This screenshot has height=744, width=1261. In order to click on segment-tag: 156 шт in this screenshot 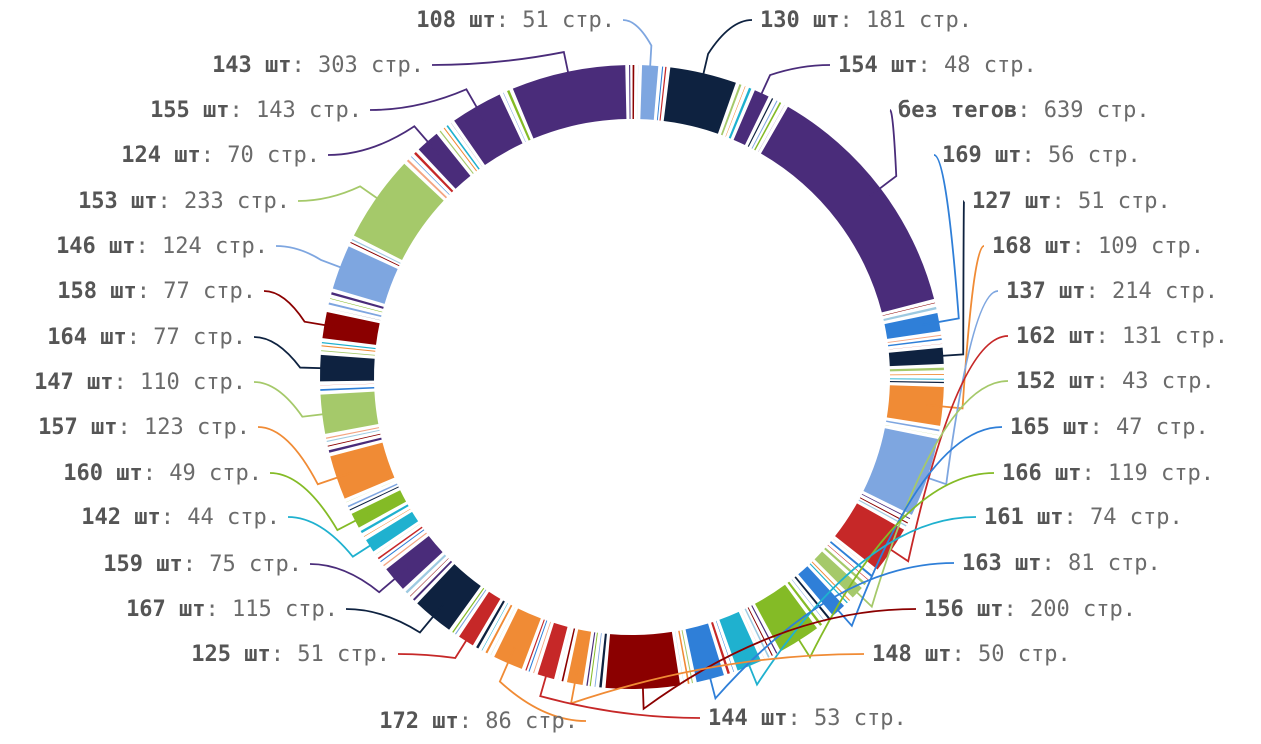, I will do `click(963, 609)`.